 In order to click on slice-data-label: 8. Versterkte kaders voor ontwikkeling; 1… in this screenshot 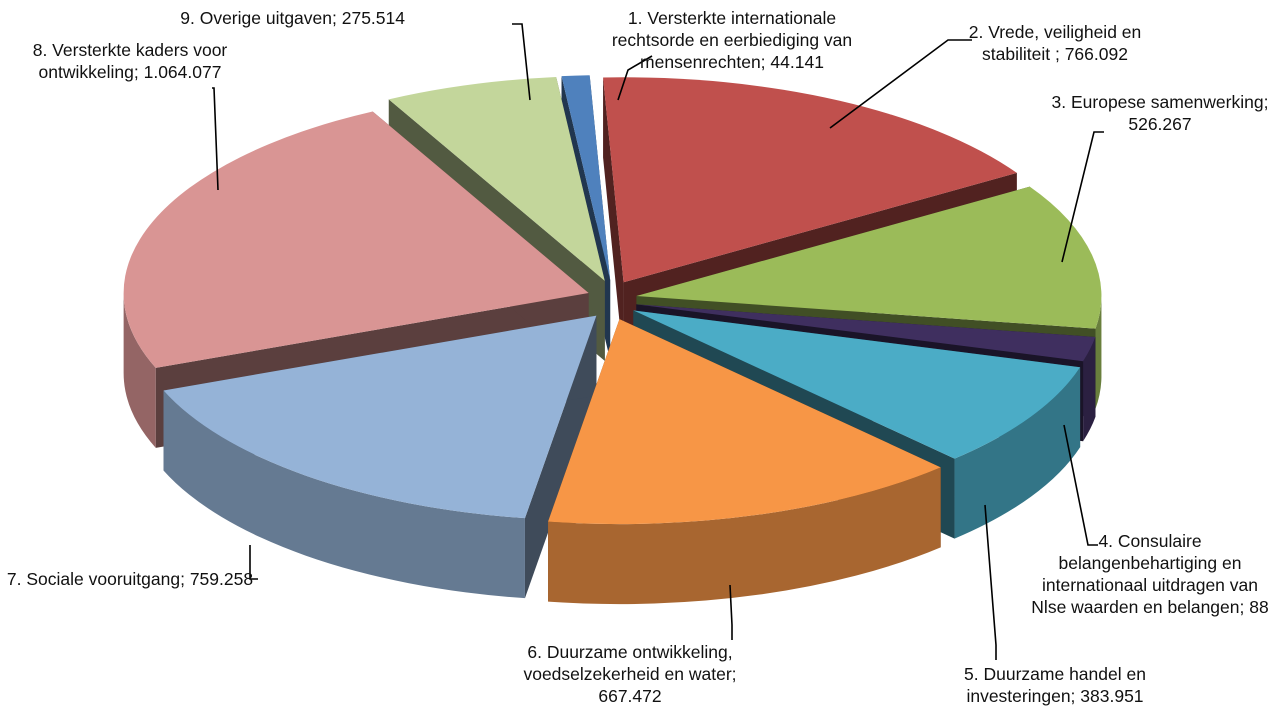, I will do `click(130, 61)`.